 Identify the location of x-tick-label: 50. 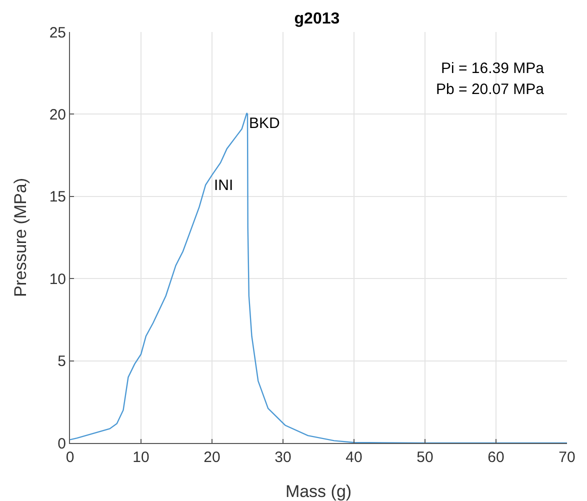
(425, 457).